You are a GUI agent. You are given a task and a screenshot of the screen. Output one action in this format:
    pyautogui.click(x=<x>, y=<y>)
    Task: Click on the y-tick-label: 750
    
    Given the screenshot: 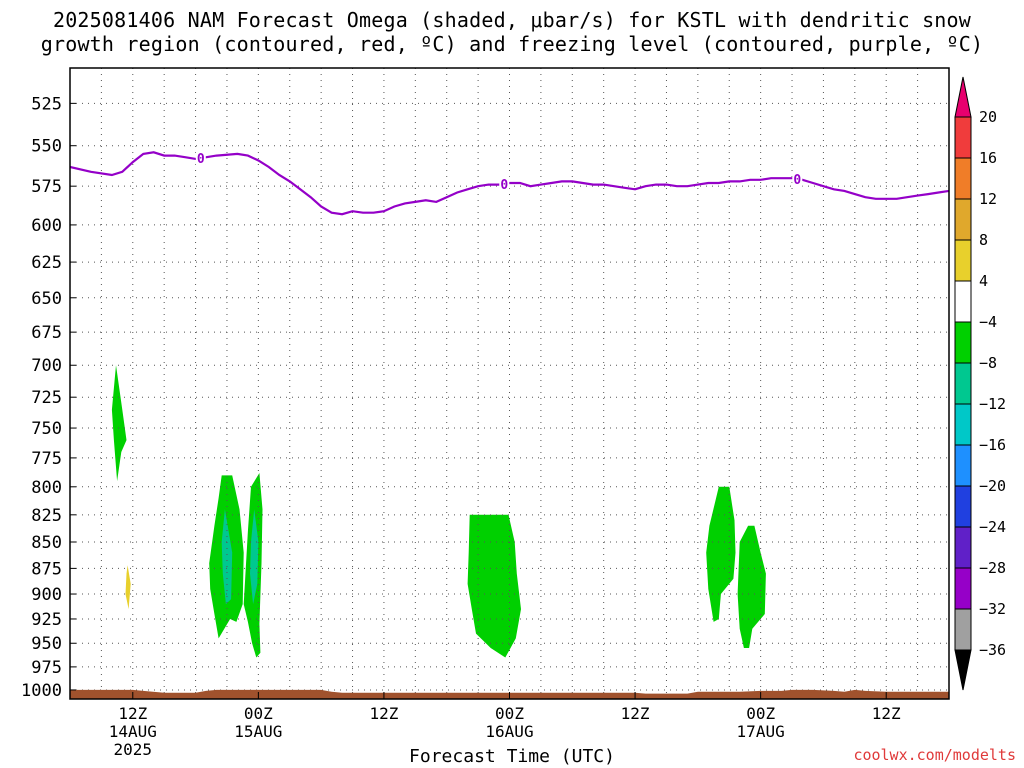 What is the action you would take?
    pyautogui.click(x=46, y=429)
    